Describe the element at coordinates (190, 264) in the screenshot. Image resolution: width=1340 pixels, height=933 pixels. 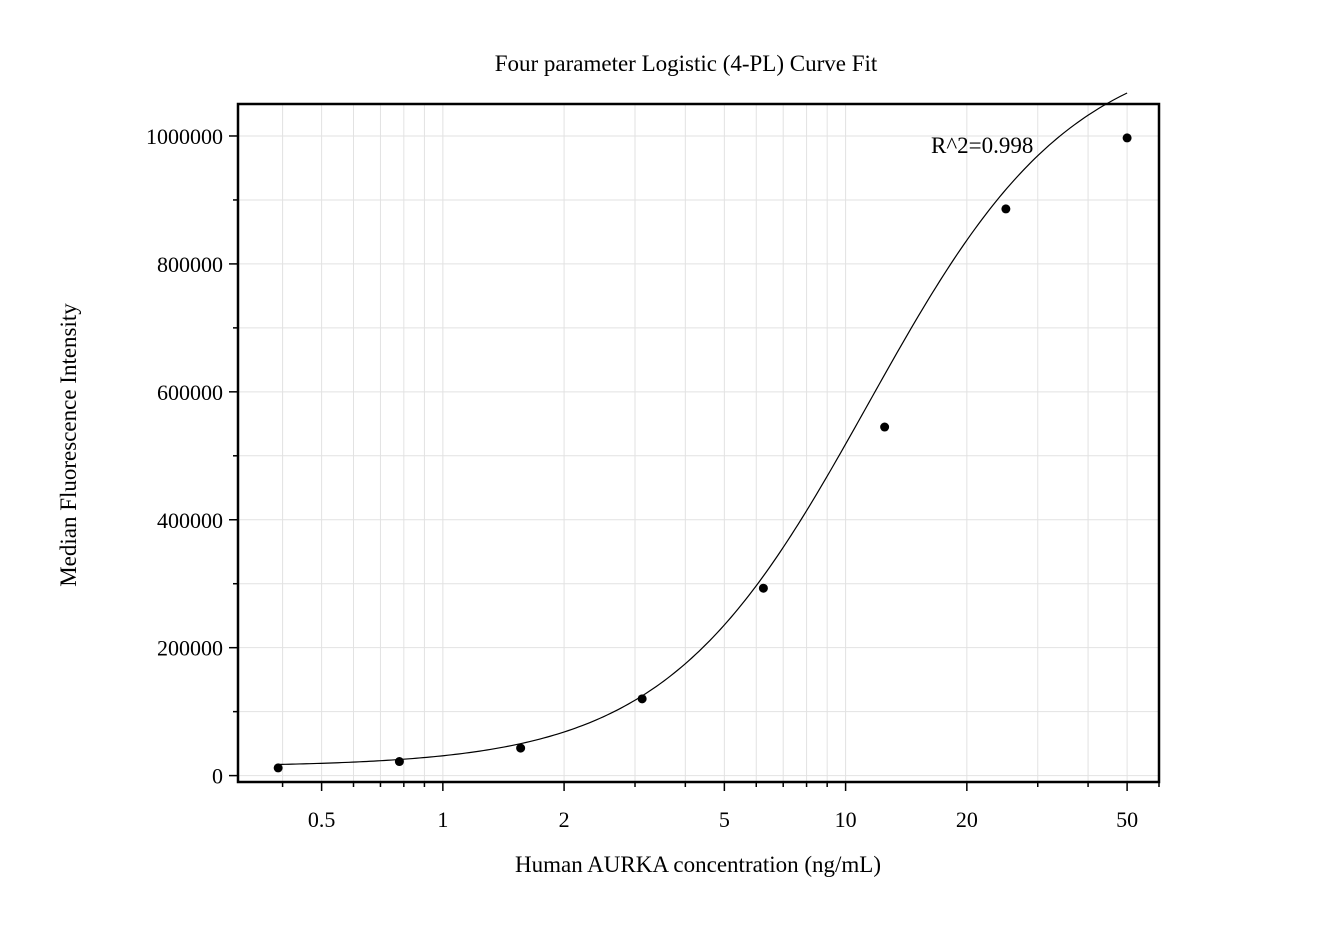
I see `y-tick-label: 800000` at that location.